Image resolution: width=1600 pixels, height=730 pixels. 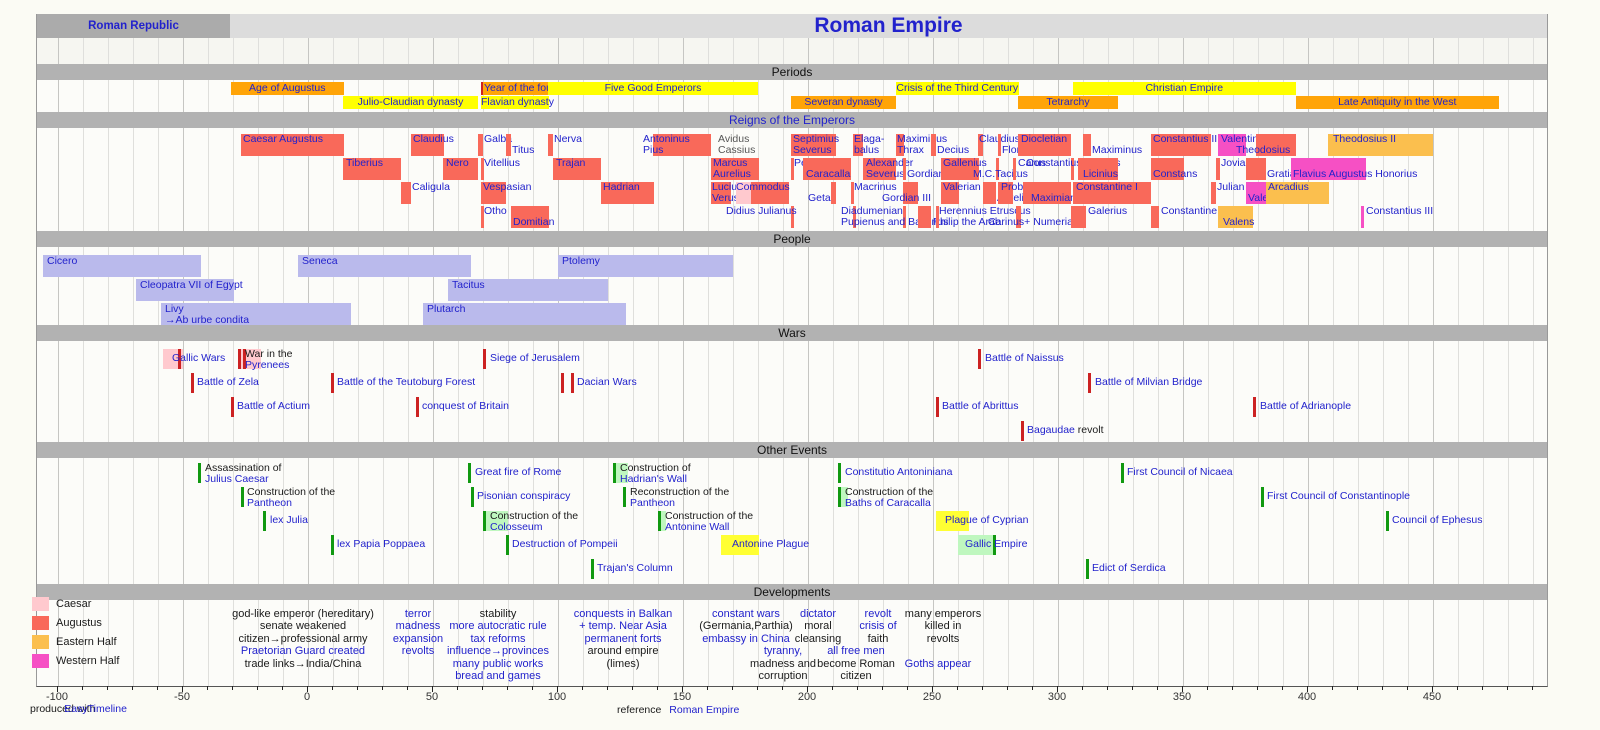 I want to click on emperor-label: Lucius Verus, so click(x=727, y=193).